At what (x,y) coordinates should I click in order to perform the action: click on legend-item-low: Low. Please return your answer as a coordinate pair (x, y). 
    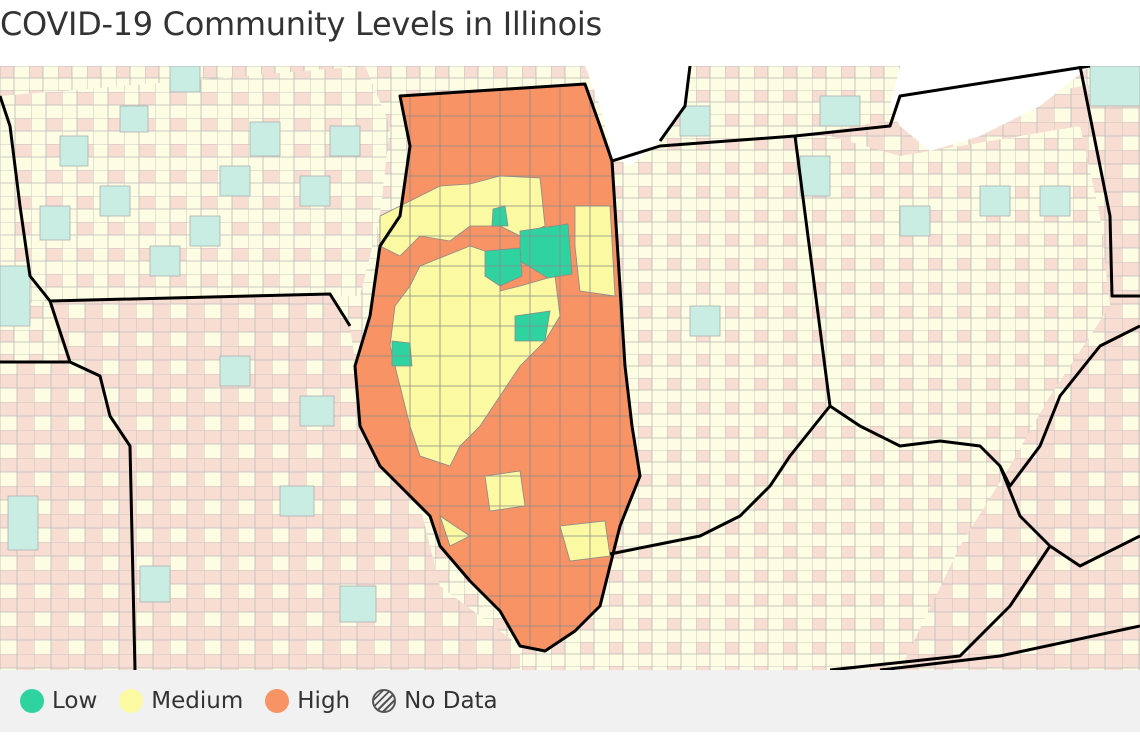
    Looking at the image, I should click on (58, 701).